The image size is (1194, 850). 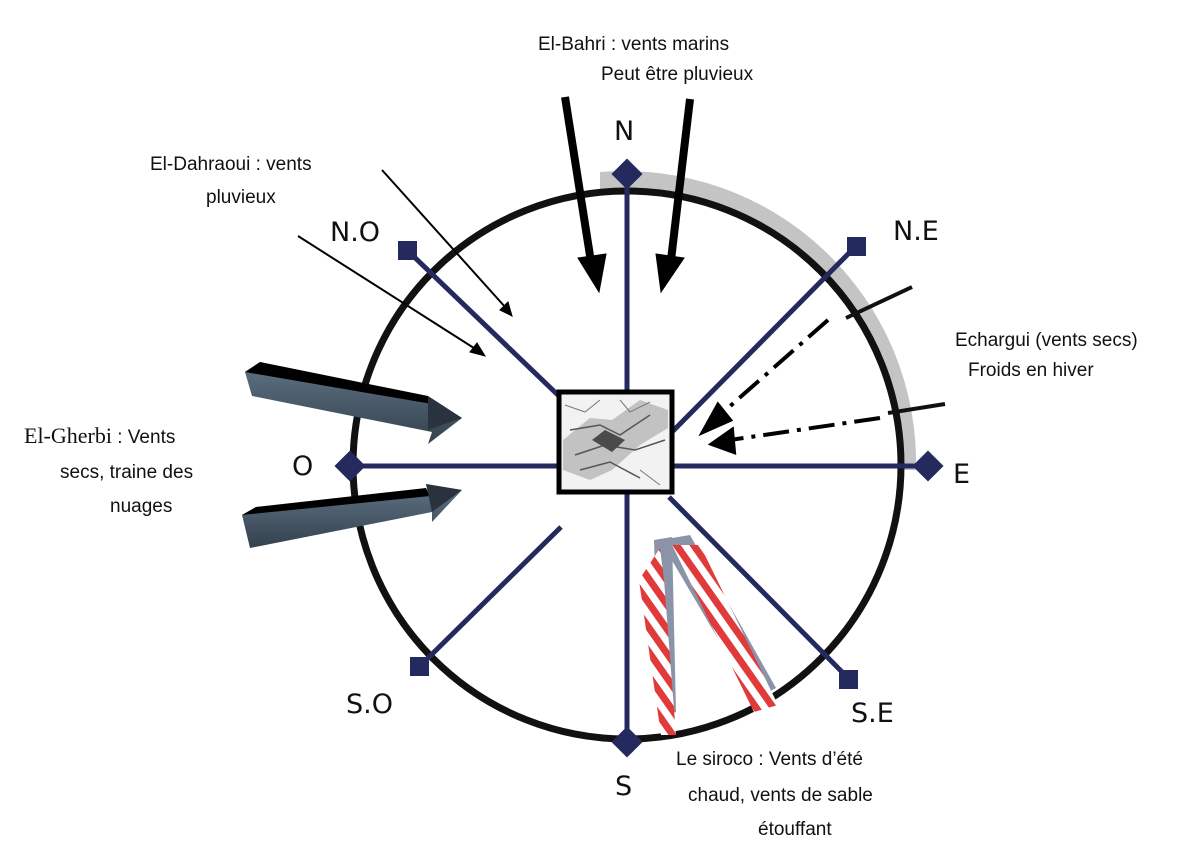 I want to click on marker-west, so click(x=350, y=466).